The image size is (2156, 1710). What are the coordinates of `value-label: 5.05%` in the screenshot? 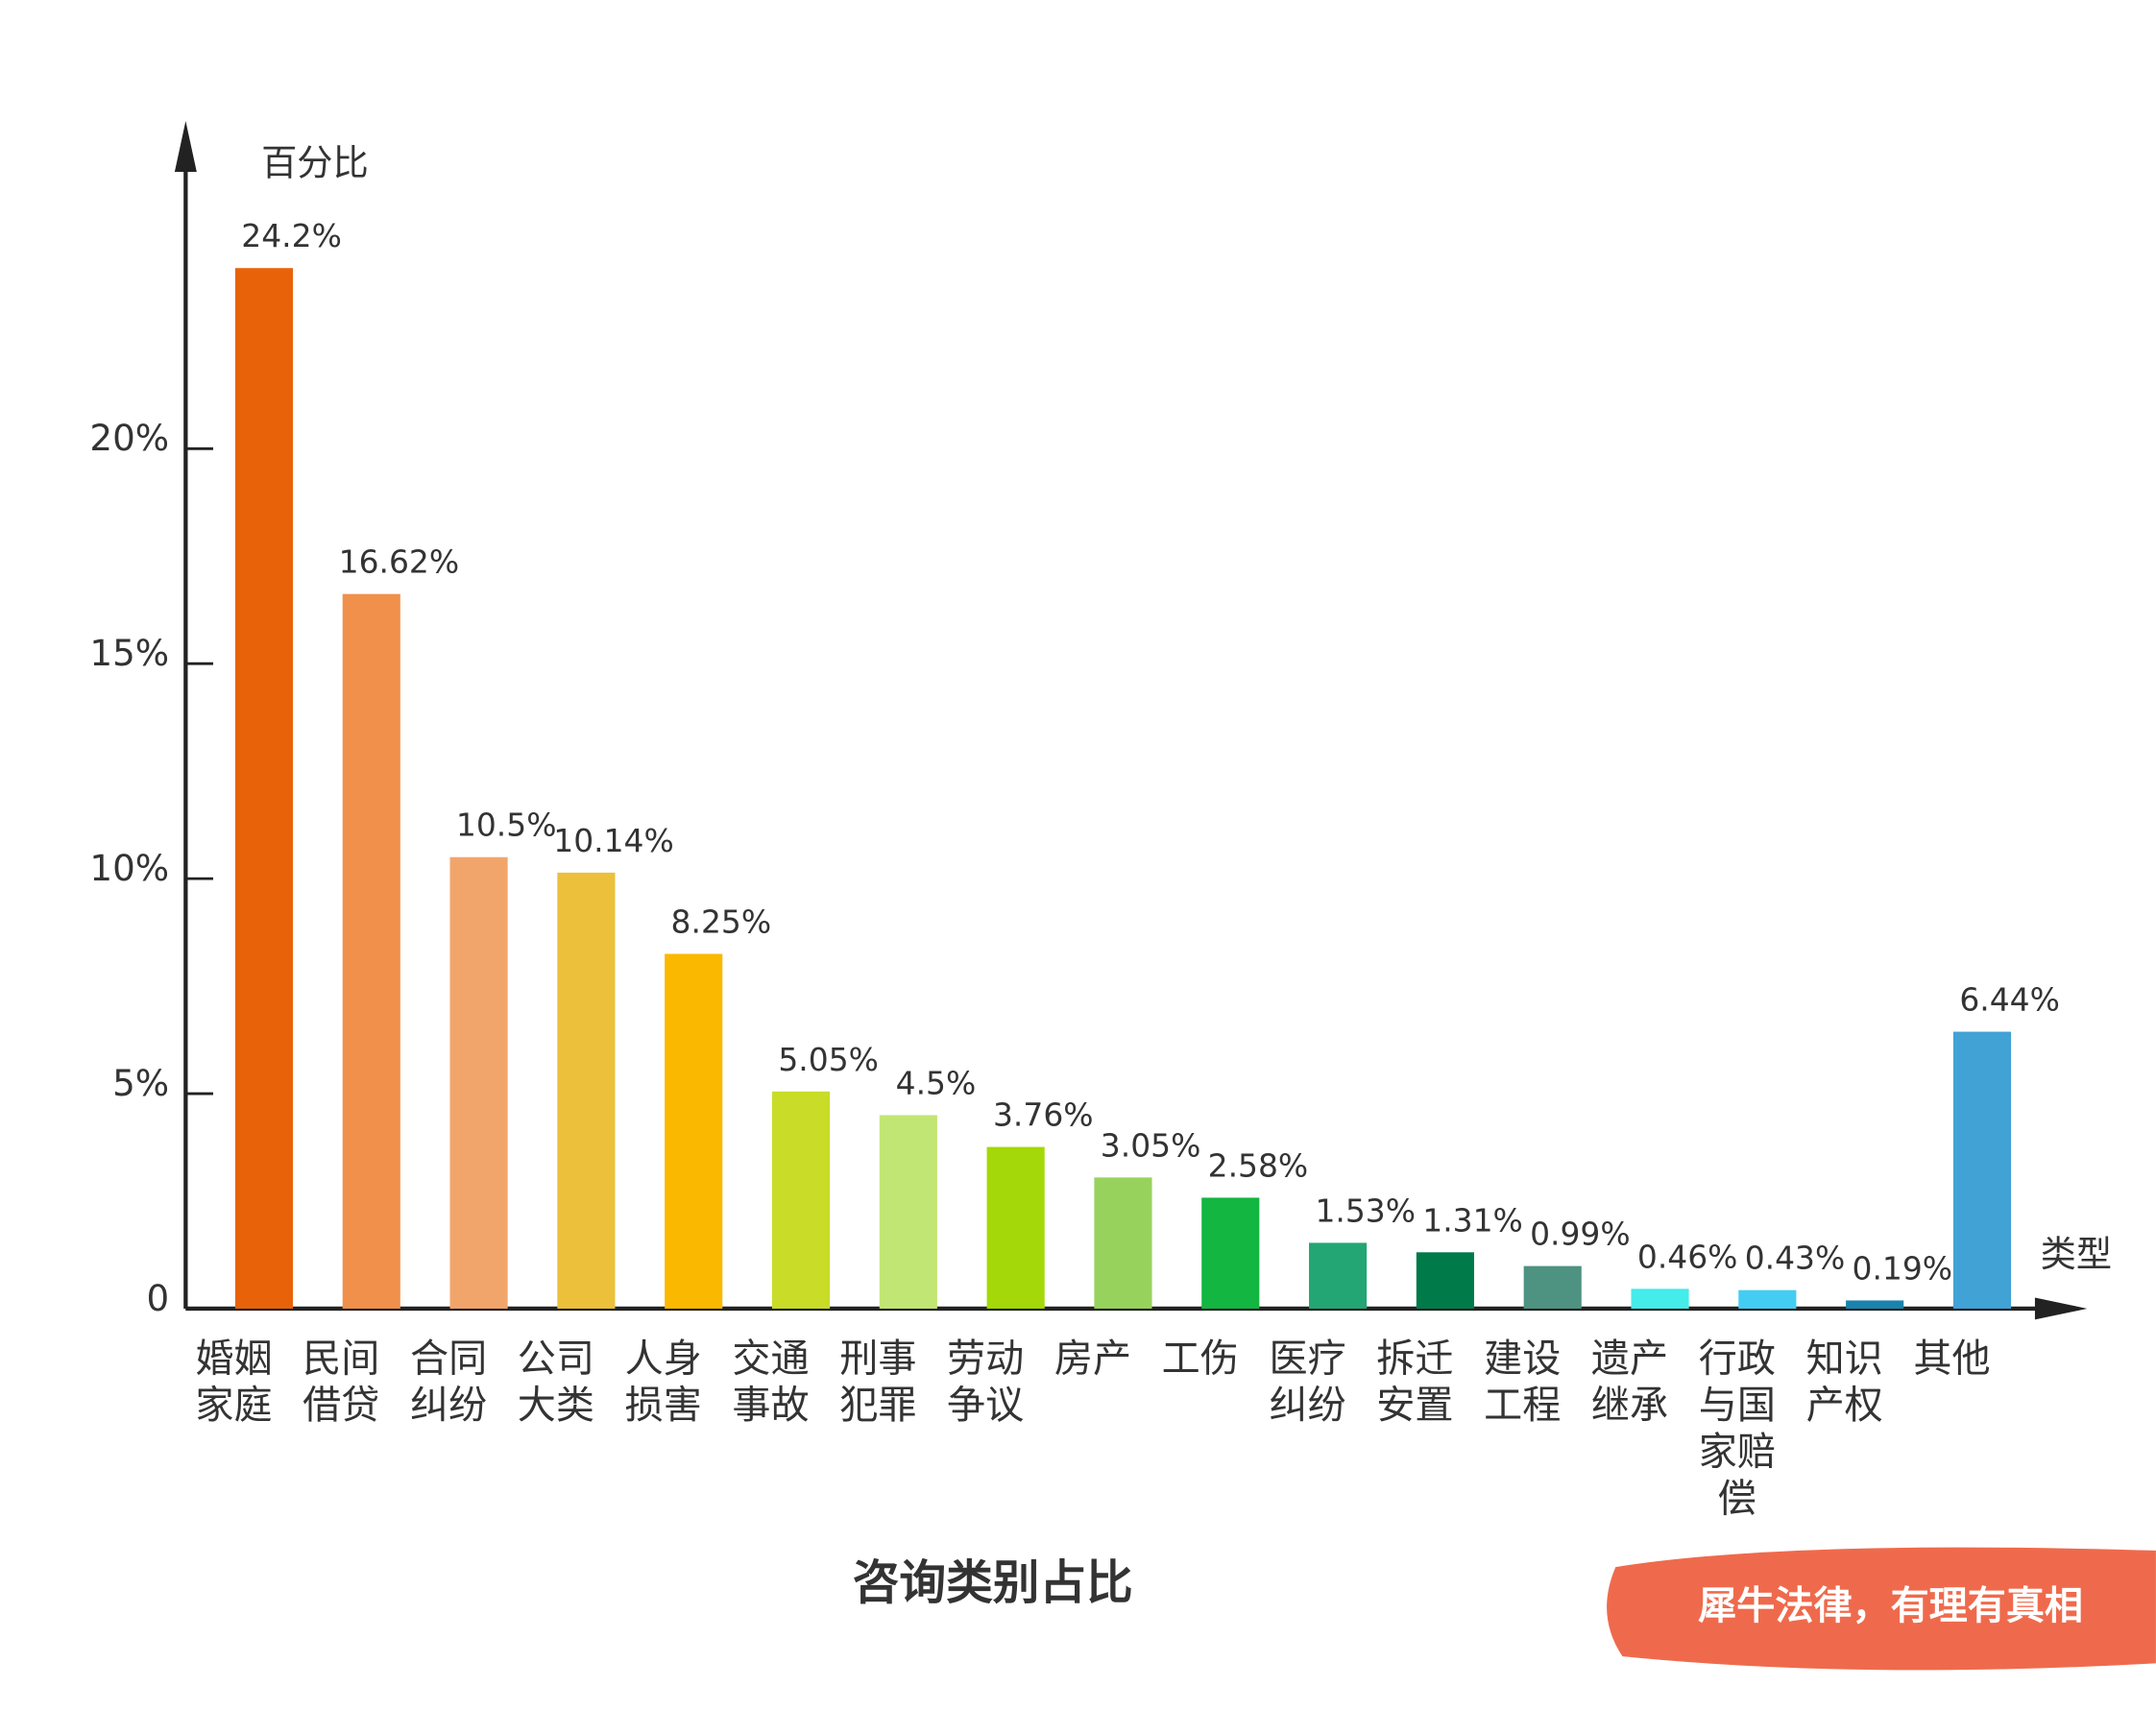 It's located at (829, 1059).